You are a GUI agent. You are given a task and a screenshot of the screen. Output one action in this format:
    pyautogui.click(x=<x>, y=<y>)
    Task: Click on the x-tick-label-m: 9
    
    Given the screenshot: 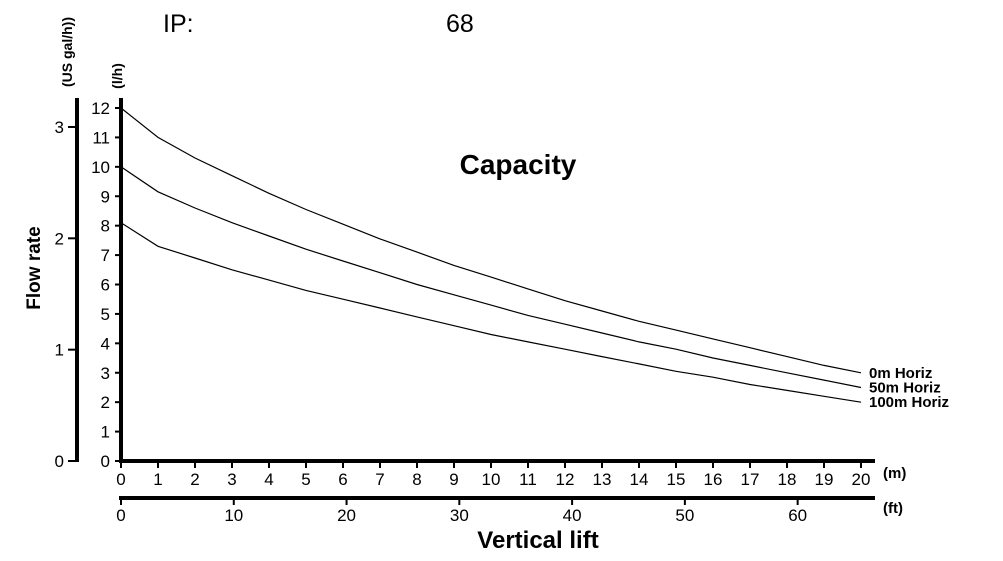 What is the action you would take?
    pyautogui.click(x=453, y=479)
    